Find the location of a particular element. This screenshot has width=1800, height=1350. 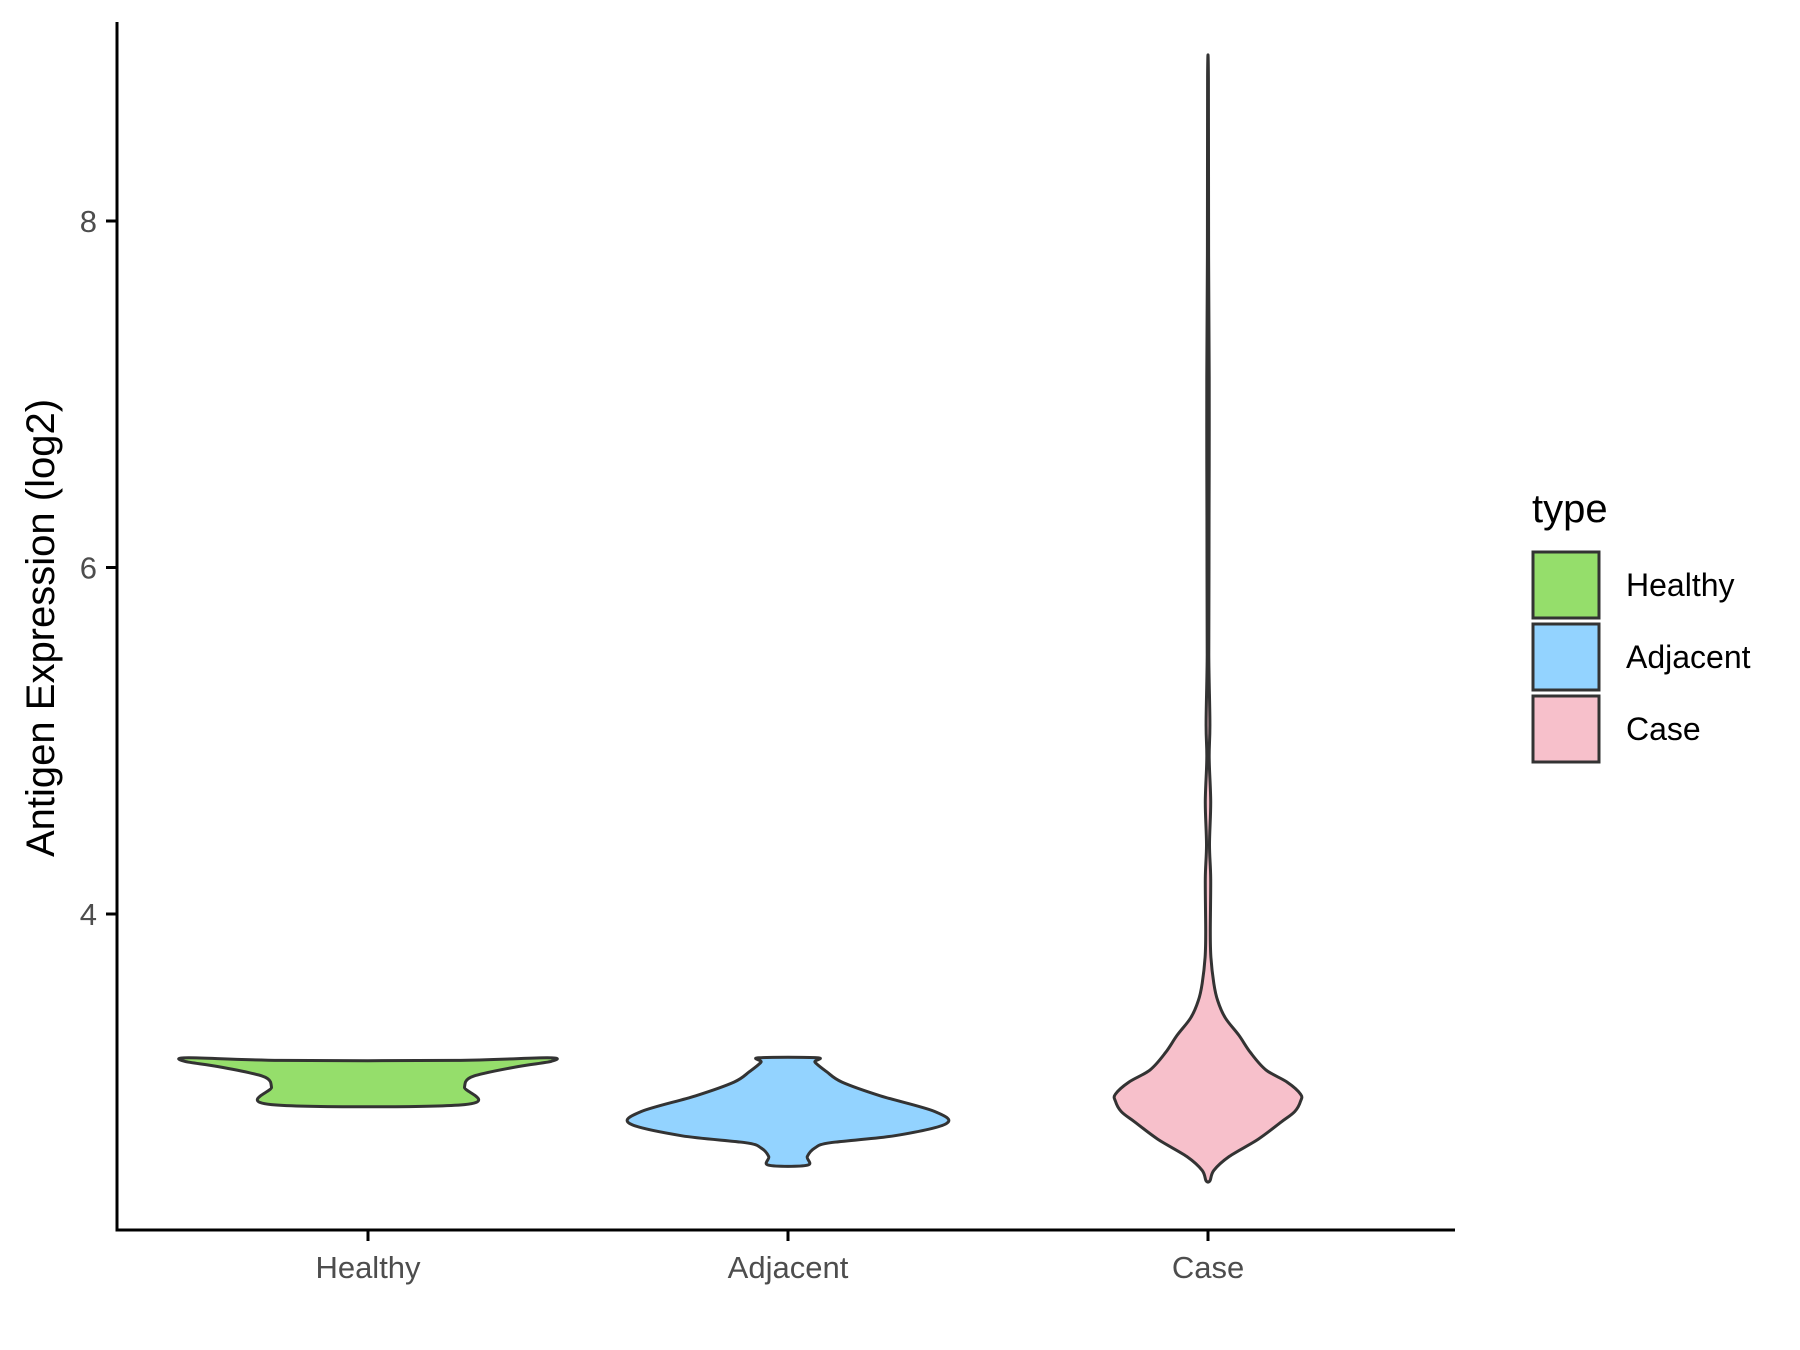

legend-key-adjacent is located at coordinates (1566, 657).